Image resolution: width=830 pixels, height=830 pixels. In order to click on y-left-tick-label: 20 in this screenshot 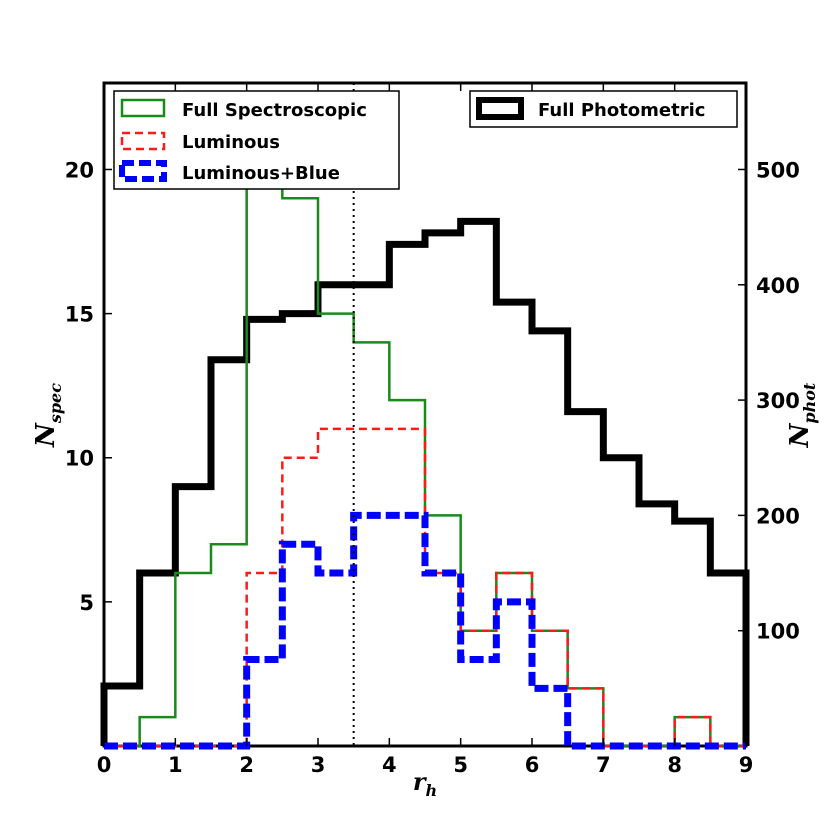, I will do `click(79, 170)`.